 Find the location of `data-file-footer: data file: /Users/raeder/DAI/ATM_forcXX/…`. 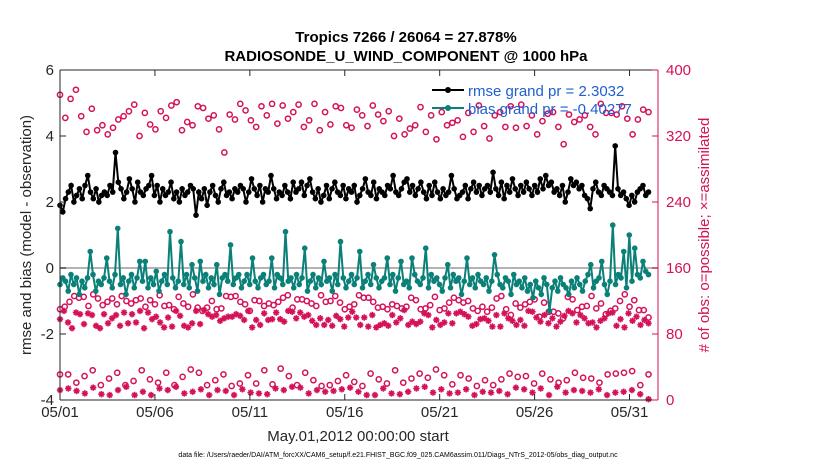

data-file-footer: data file: /Users/raeder/DAI/ATM_forcXX/… is located at coordinates (398, 455).